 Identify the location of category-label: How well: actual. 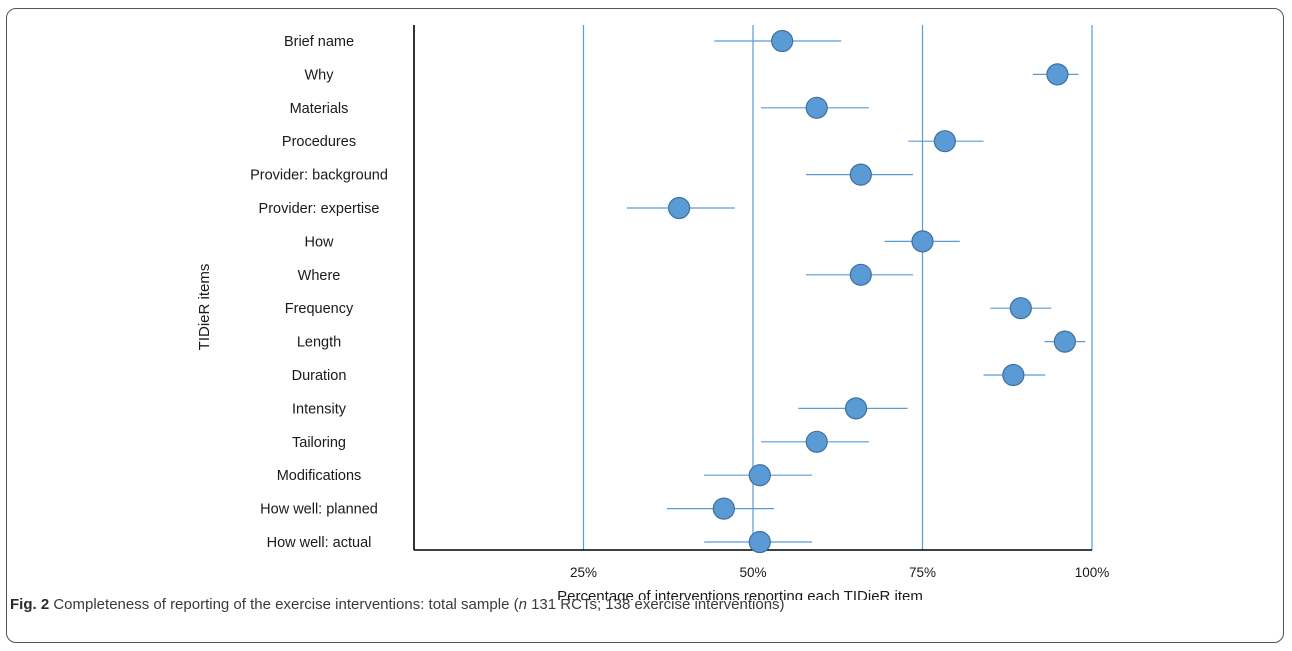
(319, 543).